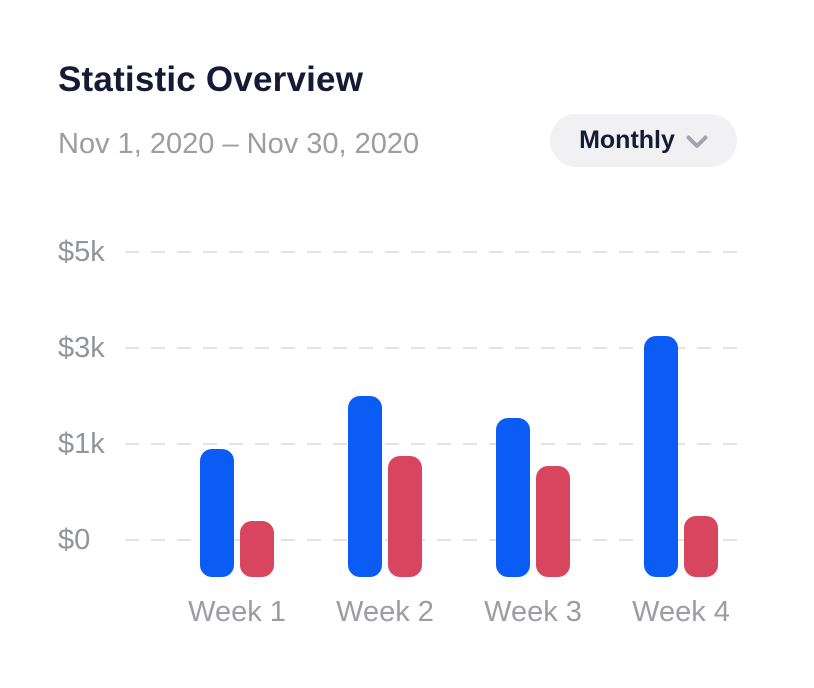  Describe the element at coordinates (697, 140) in the screenshot. I see `chevron-down-icon` at that location.